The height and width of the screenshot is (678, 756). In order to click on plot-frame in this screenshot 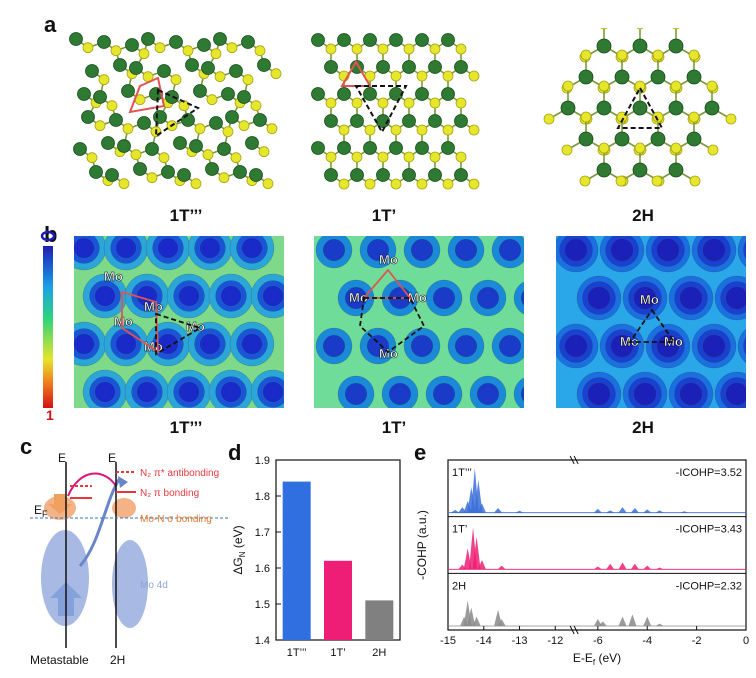, I will do `click(597, 545)`.